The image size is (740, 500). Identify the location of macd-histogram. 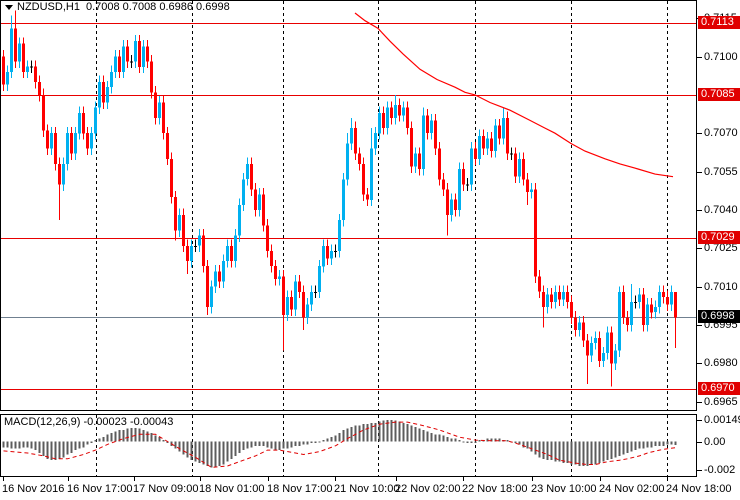
(339, 444).